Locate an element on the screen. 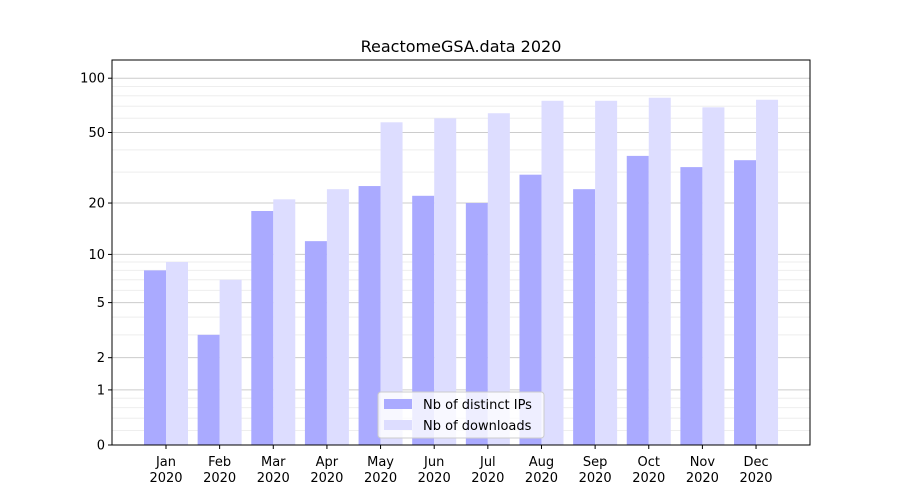 The image size is (900, 504). legend-box is located at coordinates (461, 415).